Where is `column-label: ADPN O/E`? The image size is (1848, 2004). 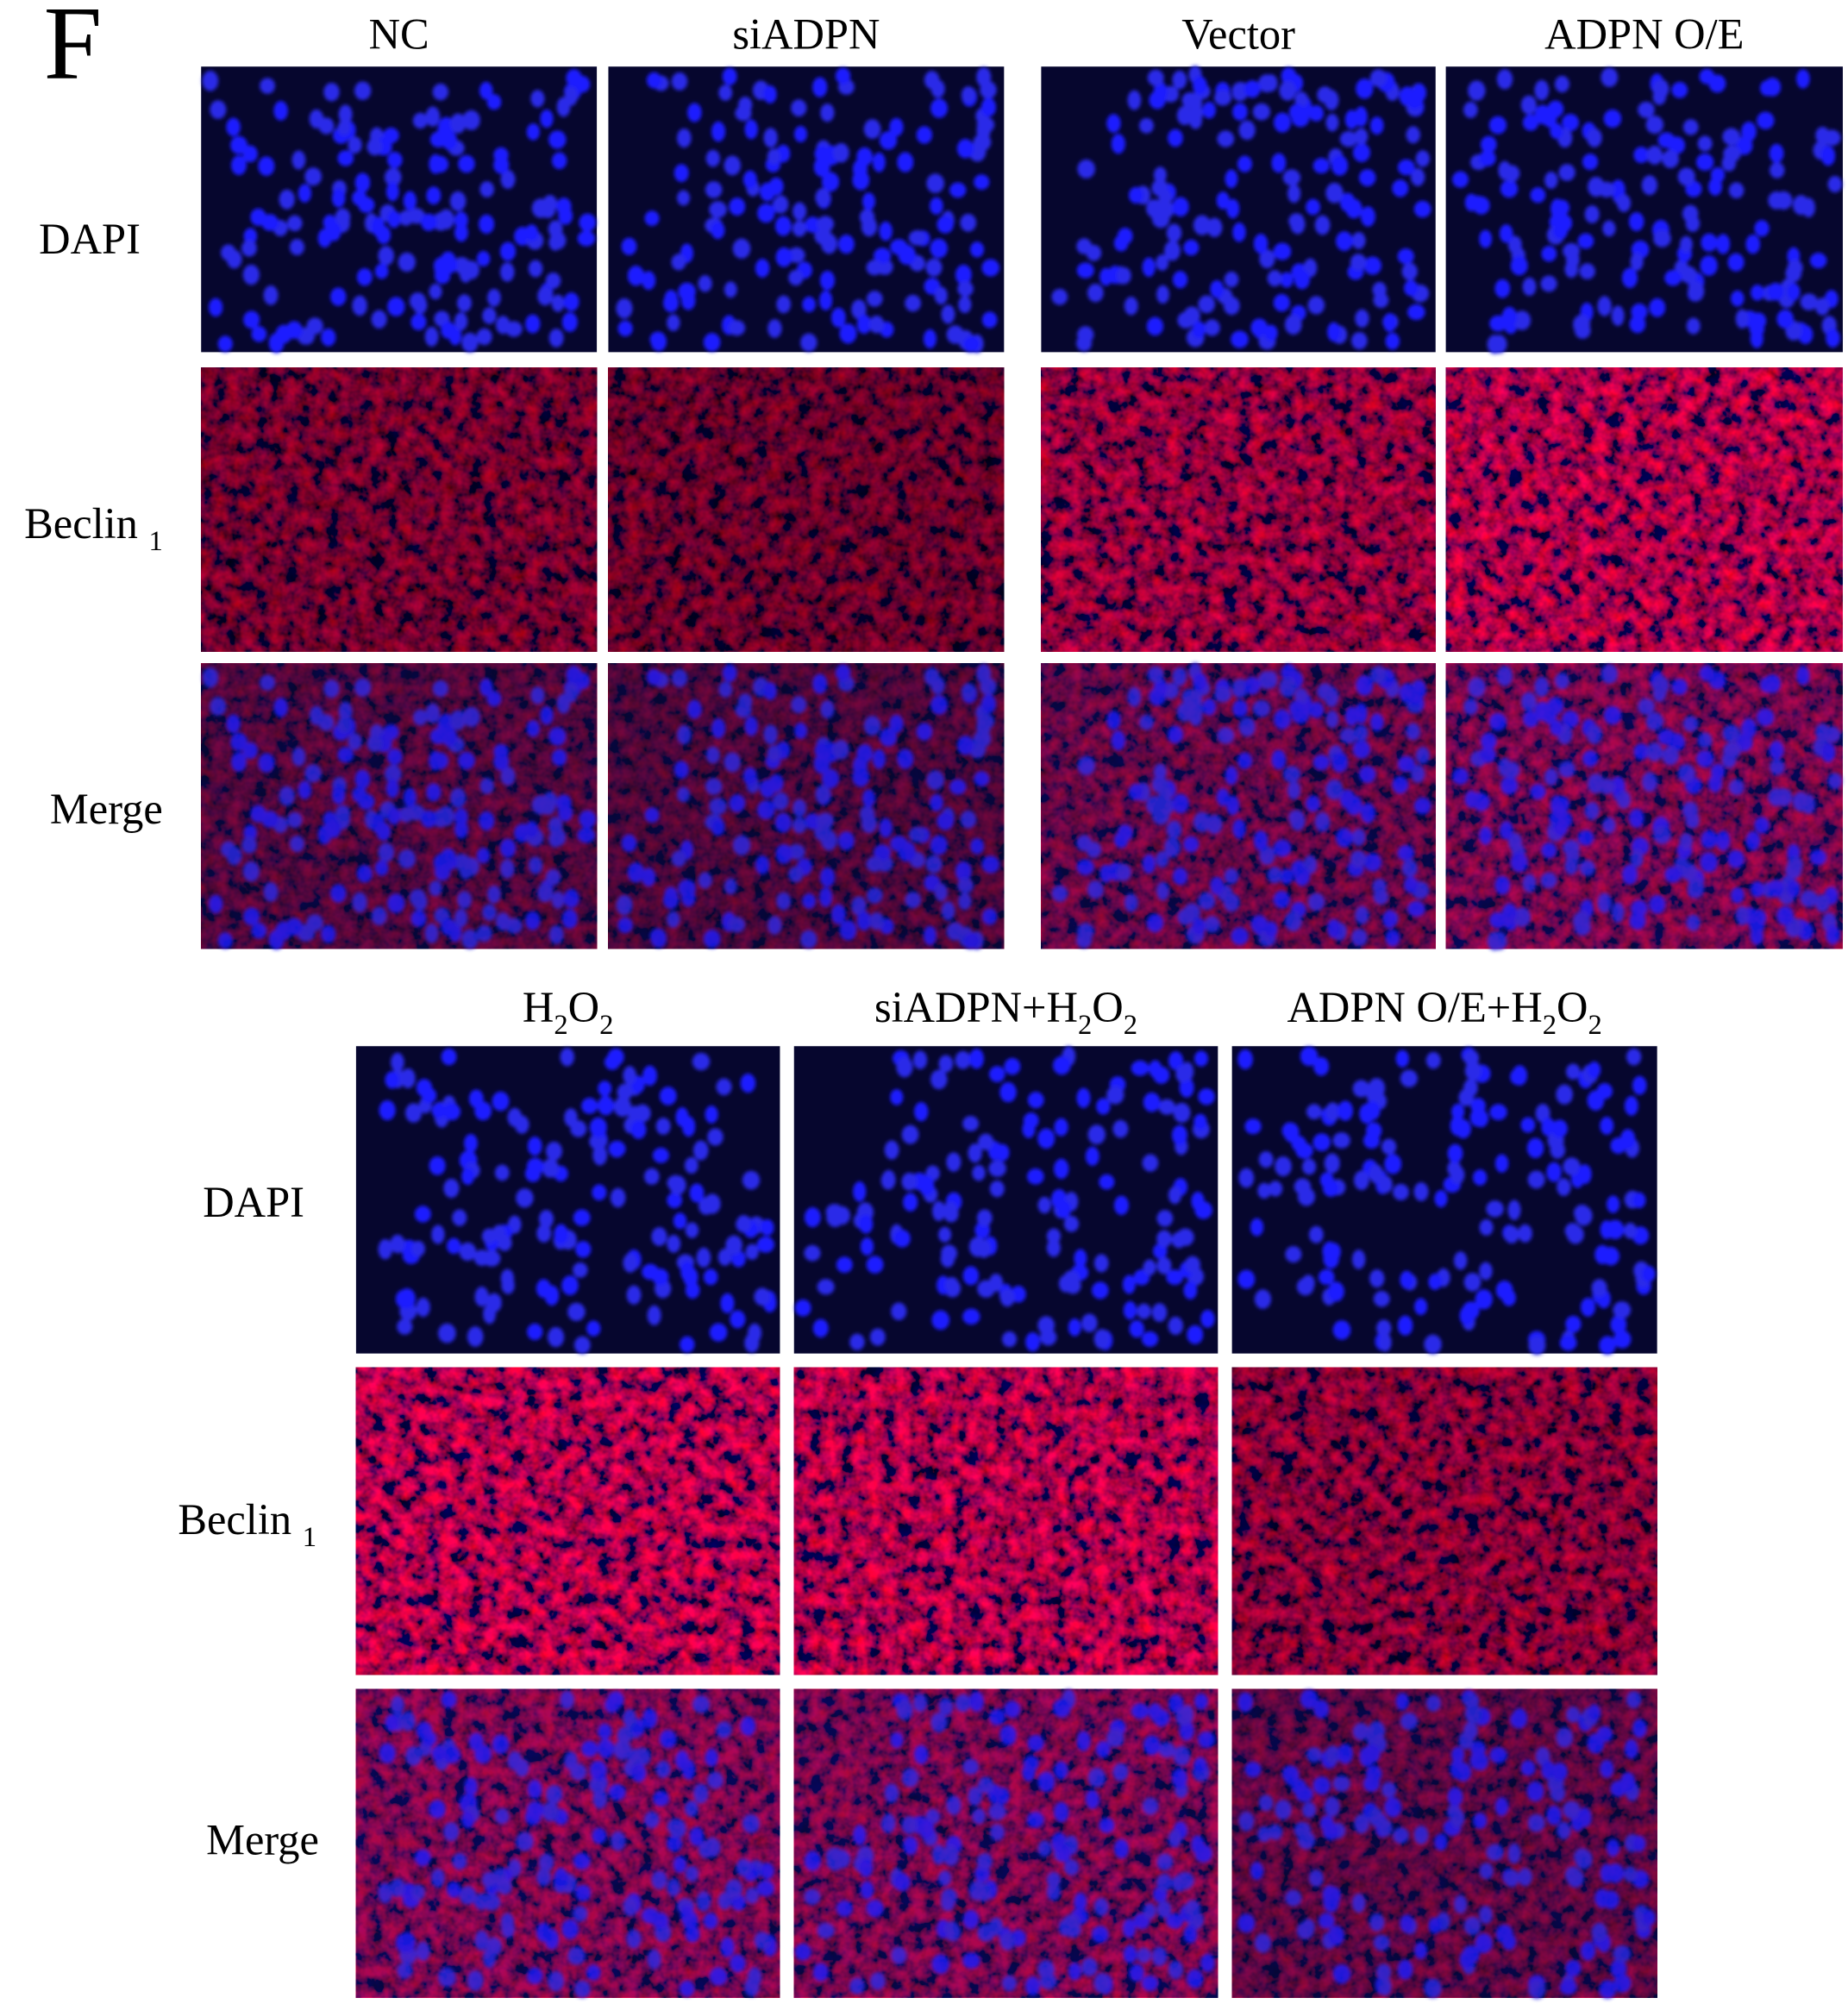
column-label: ADPN O/E is located at coordinates (1644, 33).